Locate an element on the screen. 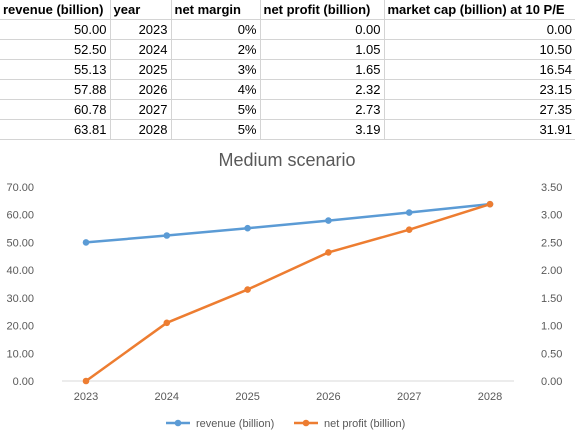 This screenshot has width=575, height=440. cell: 1.65 is located at coordinates (322, 69).